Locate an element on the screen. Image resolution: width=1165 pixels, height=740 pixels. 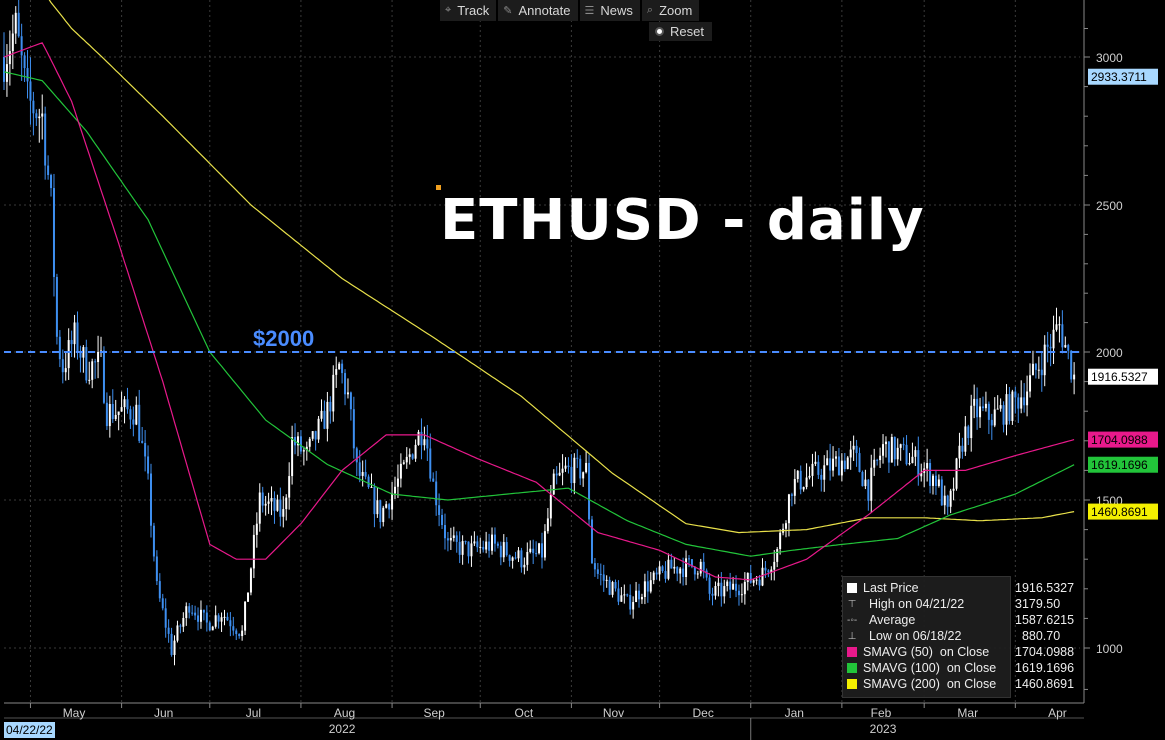
axis-value-badge: 1916.5327 is located at coordinates (1123, 376).